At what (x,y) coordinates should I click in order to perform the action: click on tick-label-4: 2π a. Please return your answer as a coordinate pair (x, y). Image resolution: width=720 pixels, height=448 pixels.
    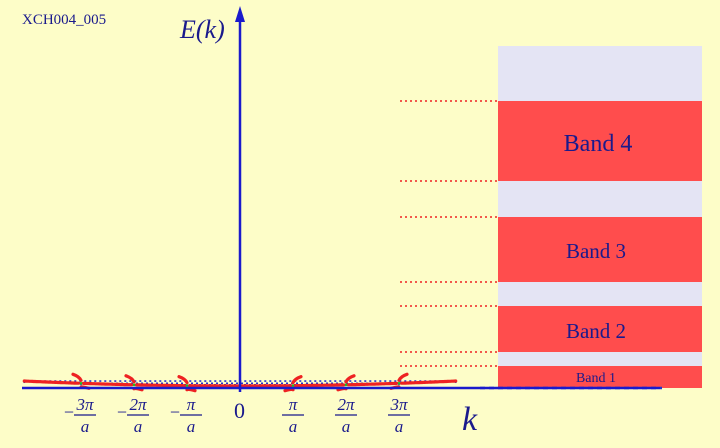
    Looking at the image, I should click on (346, 415).